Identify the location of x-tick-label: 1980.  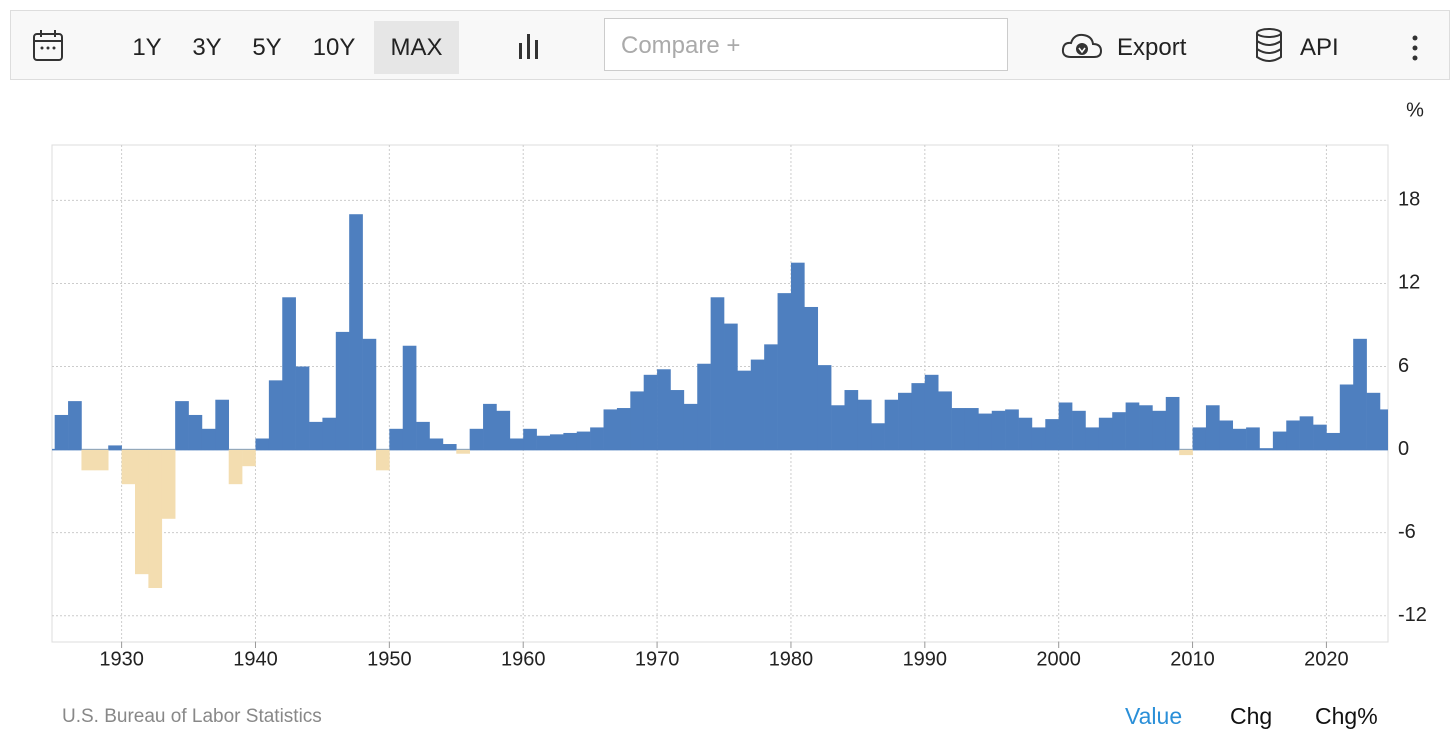
(791, 659).